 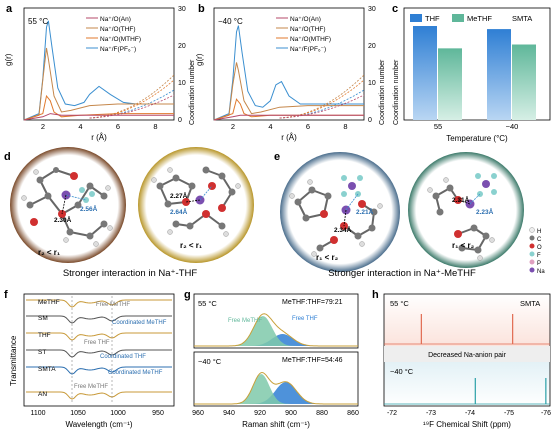 What do you see at coordinates (130, 273) in the screenshot?
I see `caption-d: Stronger interaction in Na⁺-THF` at bounding box center [130, 273].